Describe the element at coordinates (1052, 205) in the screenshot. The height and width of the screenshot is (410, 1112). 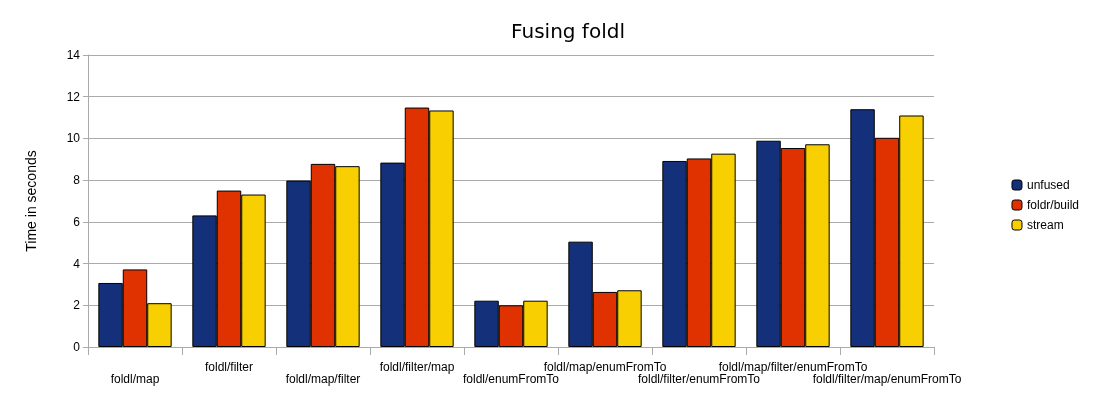
I see `legend-label: foldr/build` at that location.